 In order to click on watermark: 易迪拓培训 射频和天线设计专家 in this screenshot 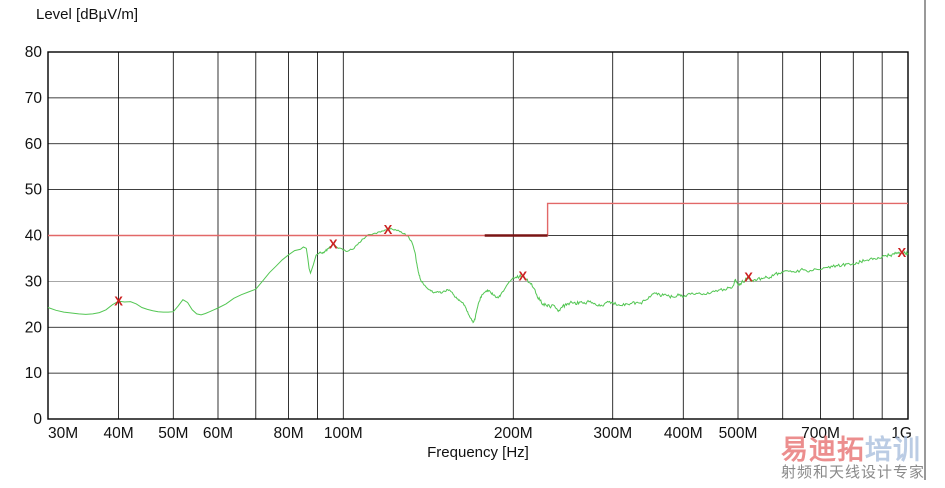, I will do `click(853, 459)`.